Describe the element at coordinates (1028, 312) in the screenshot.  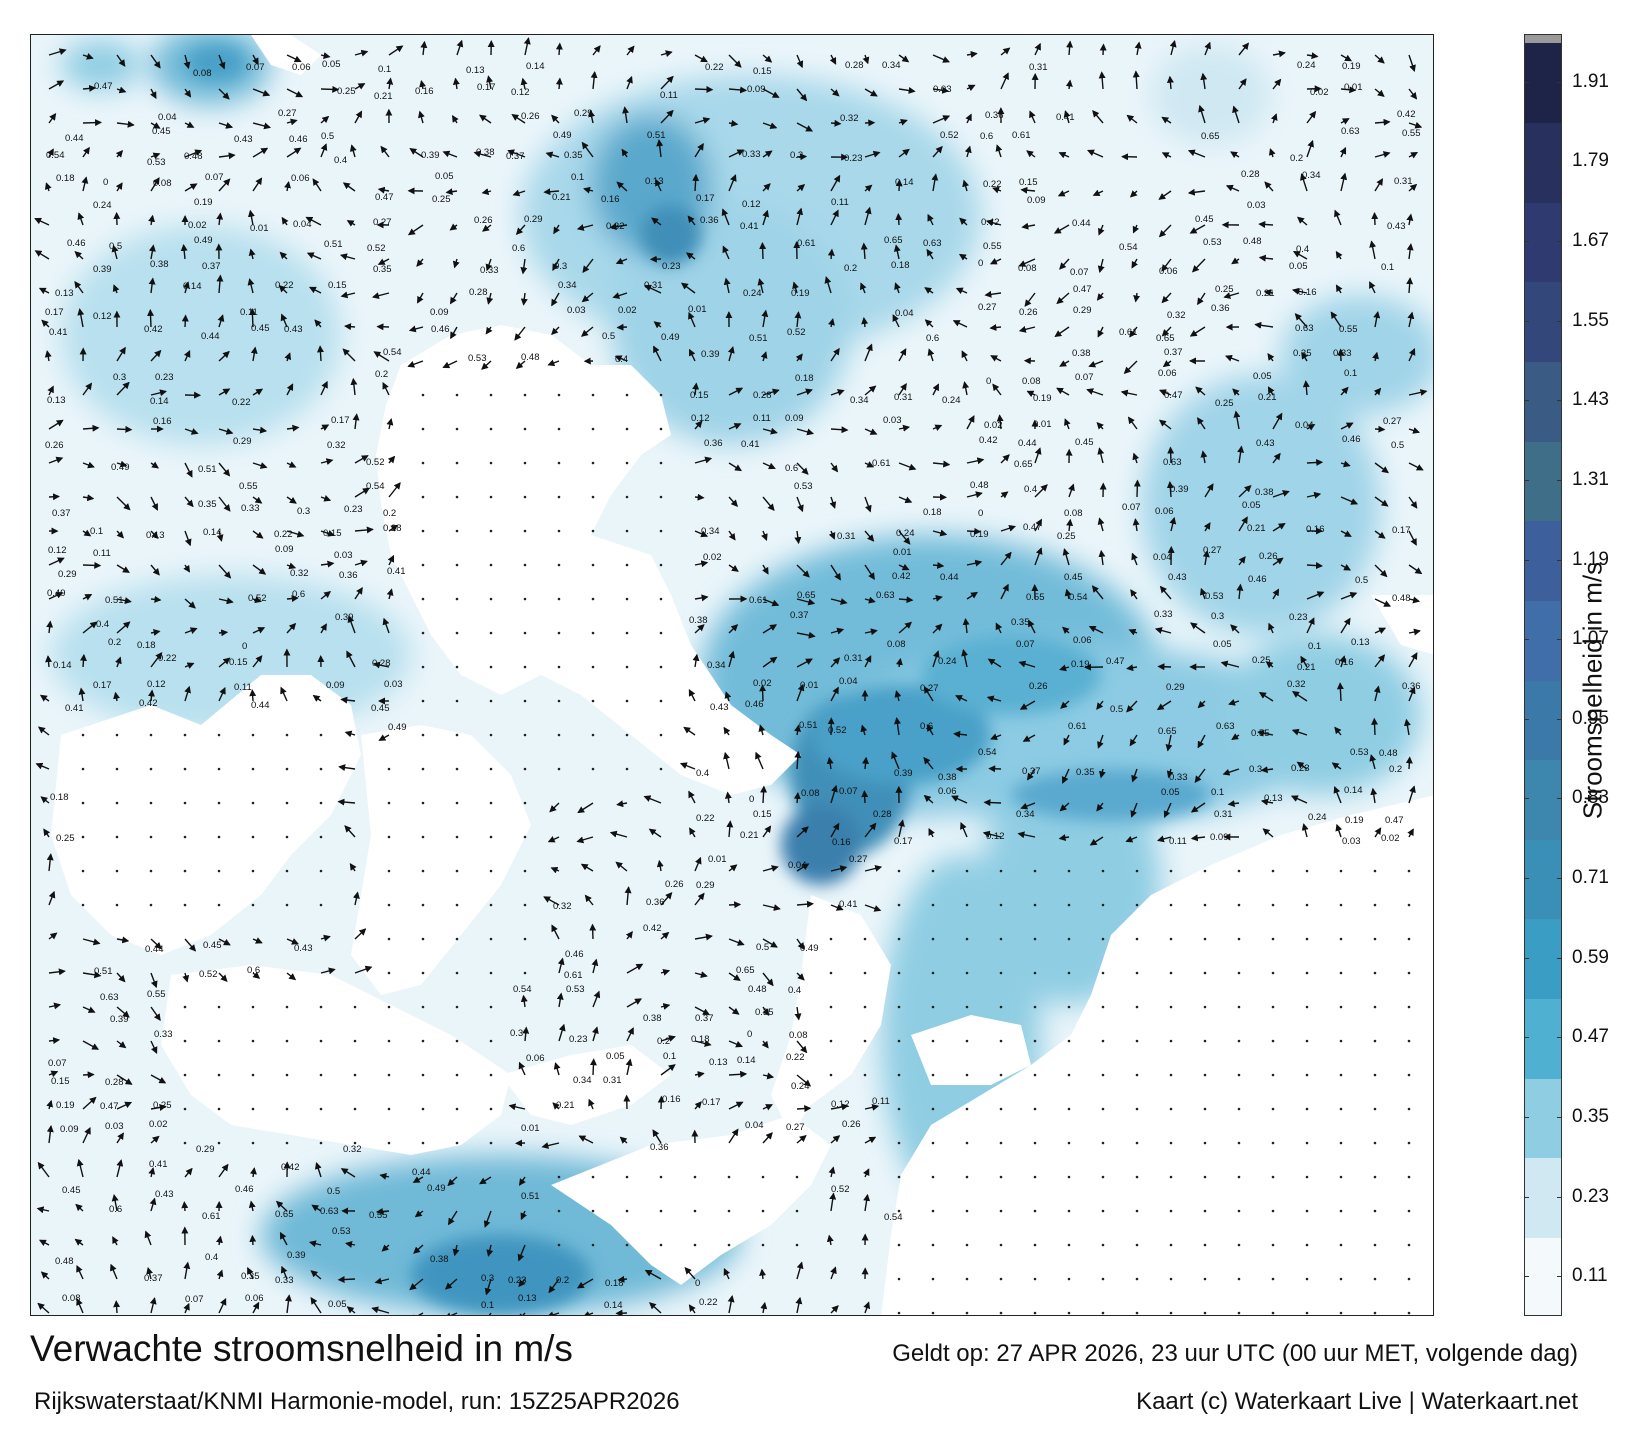
I see `speed-value-label: 0.26` at that location.